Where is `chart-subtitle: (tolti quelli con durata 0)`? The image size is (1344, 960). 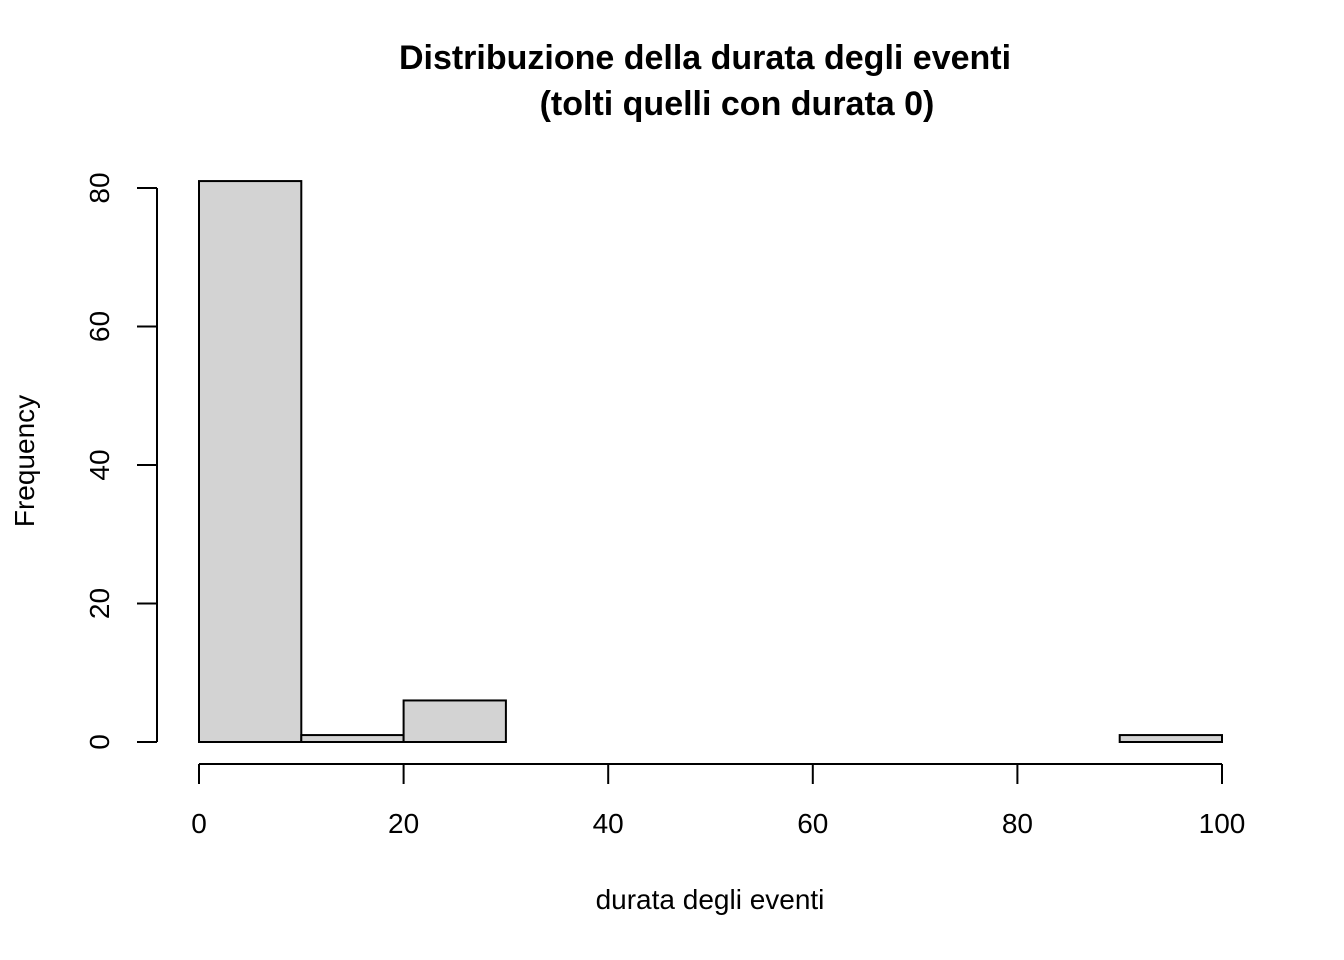 chart-subtitle: (tolti quelli con durata 0) is located at coordinates (737, 104).